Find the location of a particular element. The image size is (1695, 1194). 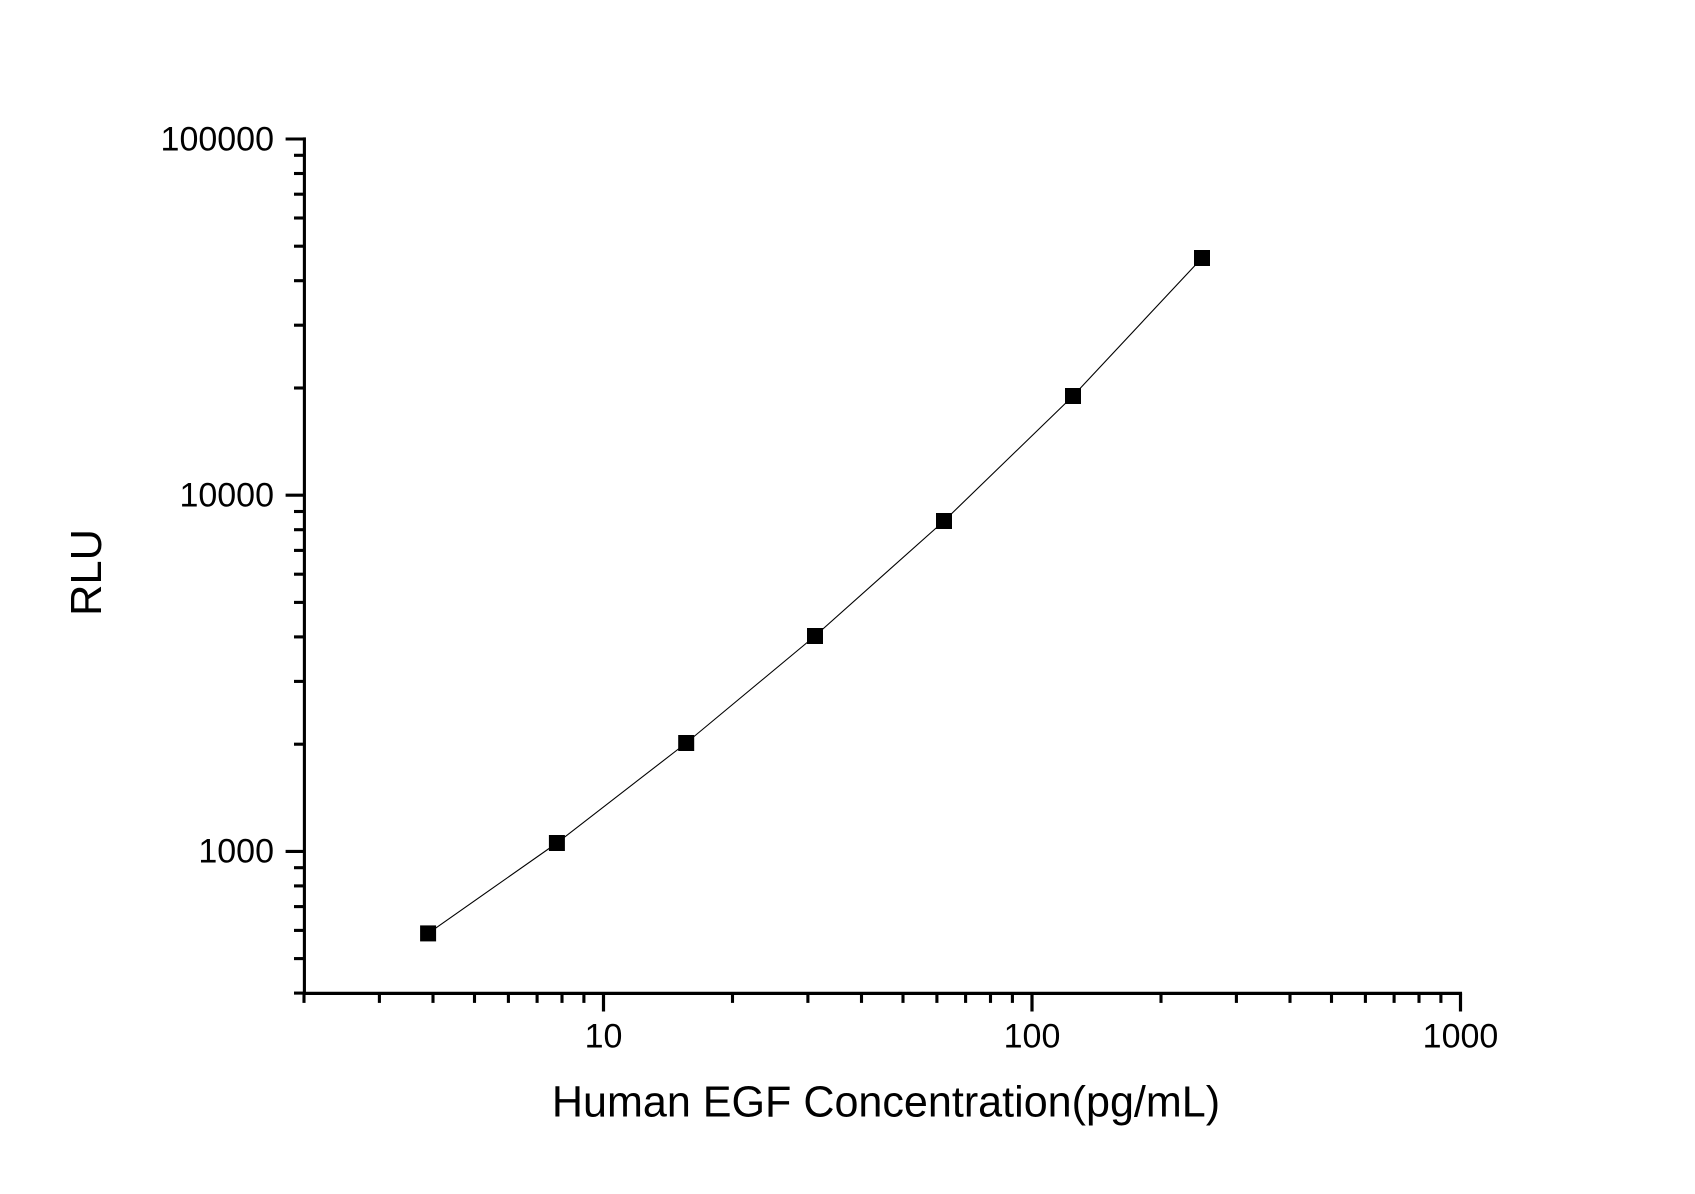

svg-text: Human EGF Concentration(pg/mL) is located at coordinates (886, 1103).